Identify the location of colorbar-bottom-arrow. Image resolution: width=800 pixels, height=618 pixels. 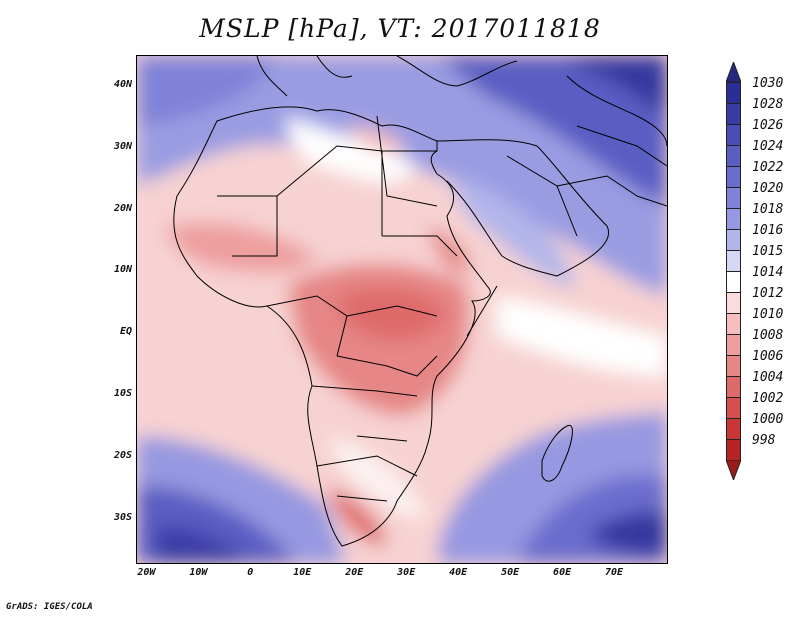
(733, 470).